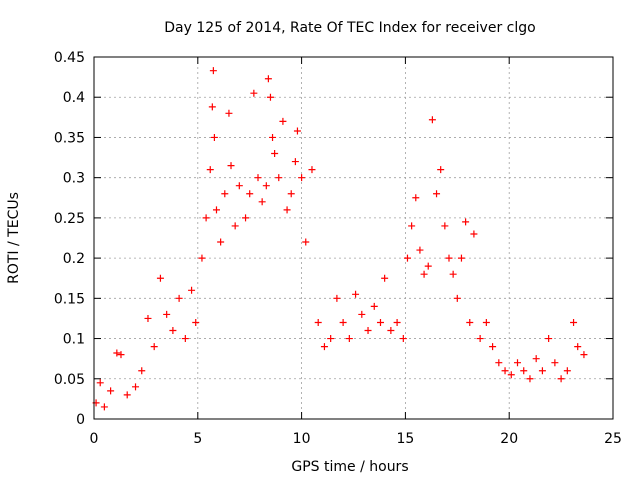 Image resolution: width=640 pixels, height=484 pixels. What do you see at coordinates (405, 439) in the screenshot?
I see `x-tick-label: 15` at bounding box center [405, 439].